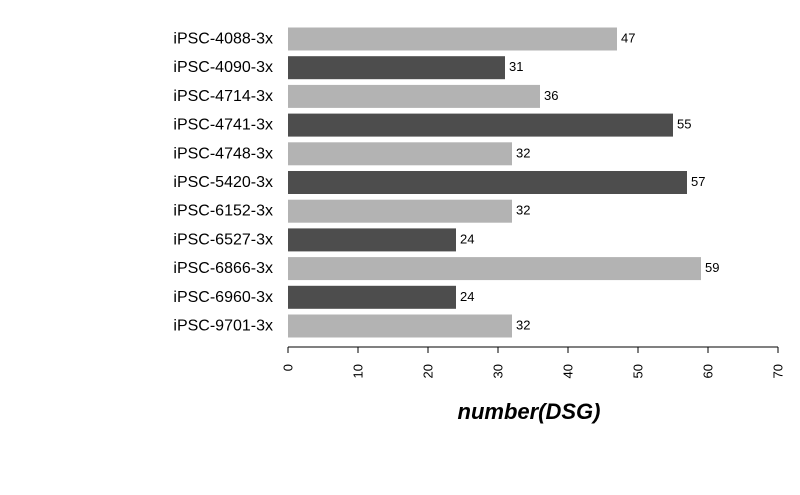 The height and width of the screenshot is (495, 800). Describe the element at coordinates (223, 67) in the screenshot. I see `category-label: iPSC-4090-3x` at that location.